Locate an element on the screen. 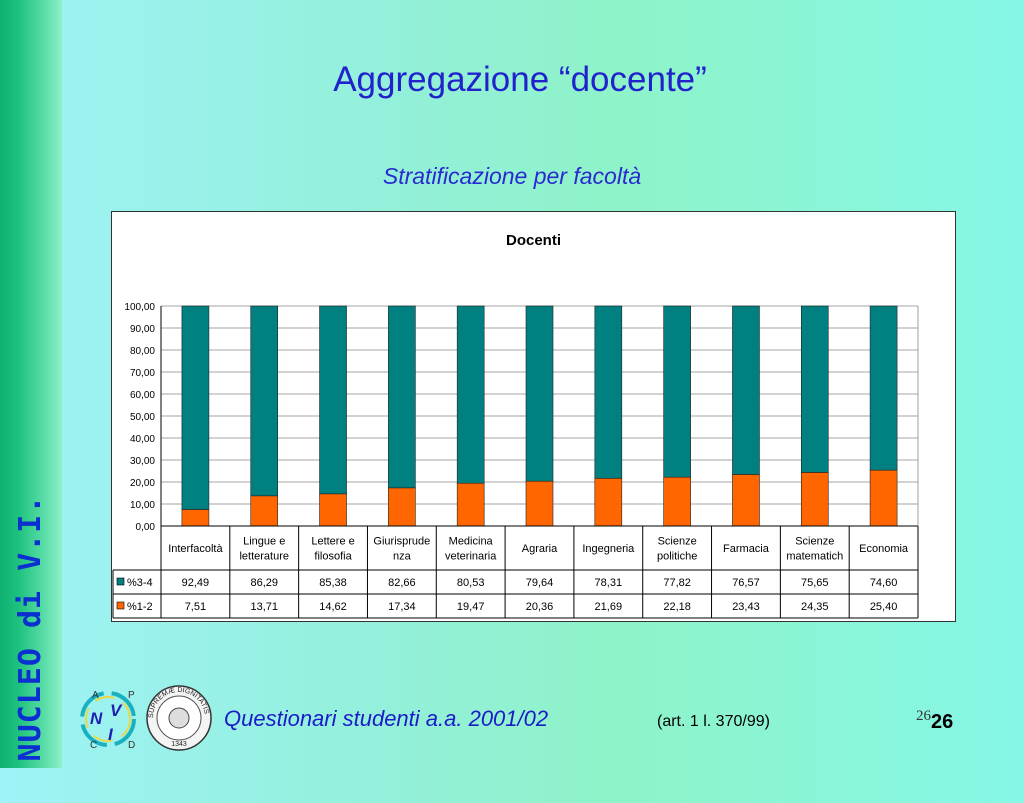 The width and height of the screenshot is (1024, 803). chart-title: Docenti is located at coordinates (533, 240).